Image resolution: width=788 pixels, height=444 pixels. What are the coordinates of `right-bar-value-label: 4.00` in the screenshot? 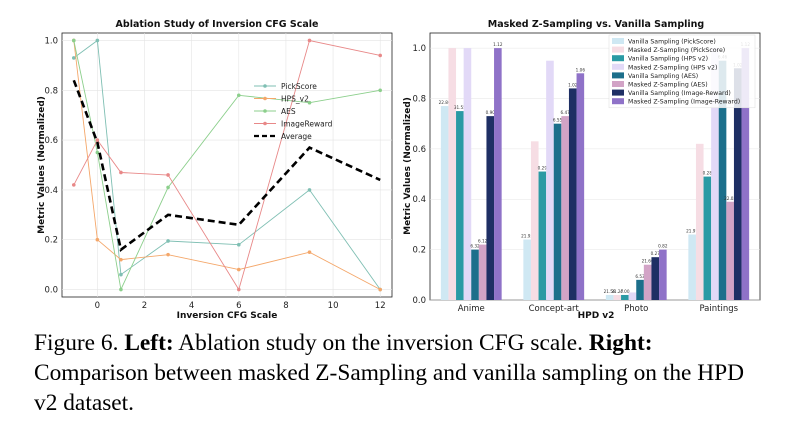 It's located at (625, 291).